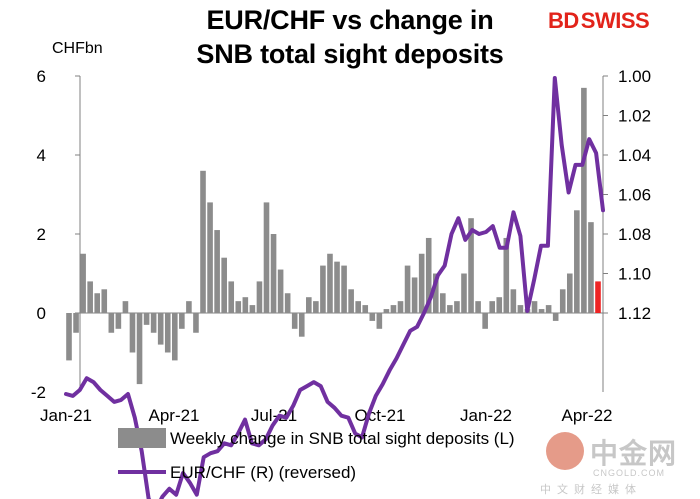 Image resolution: width=700 pixels, height=499 pixels. What do you see at coordinates (565, 451) in the screenshot?
I see `cngold-badge-icon` at bounding box center [565, 451].